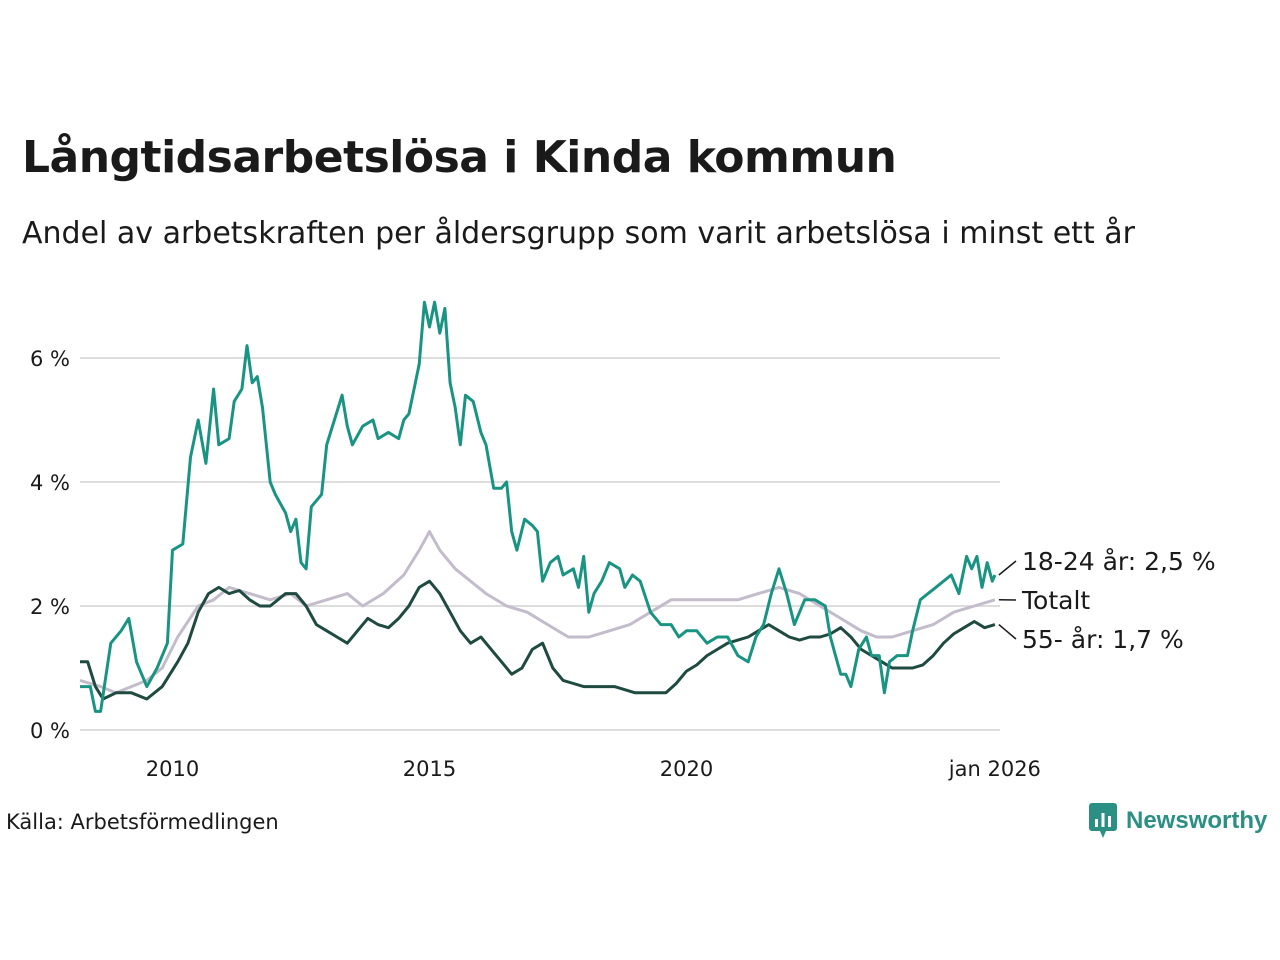 The image size is (1280, 960). I want to click on x-axis: 2010 2015 2020 jan 2026, so click(593, 769).